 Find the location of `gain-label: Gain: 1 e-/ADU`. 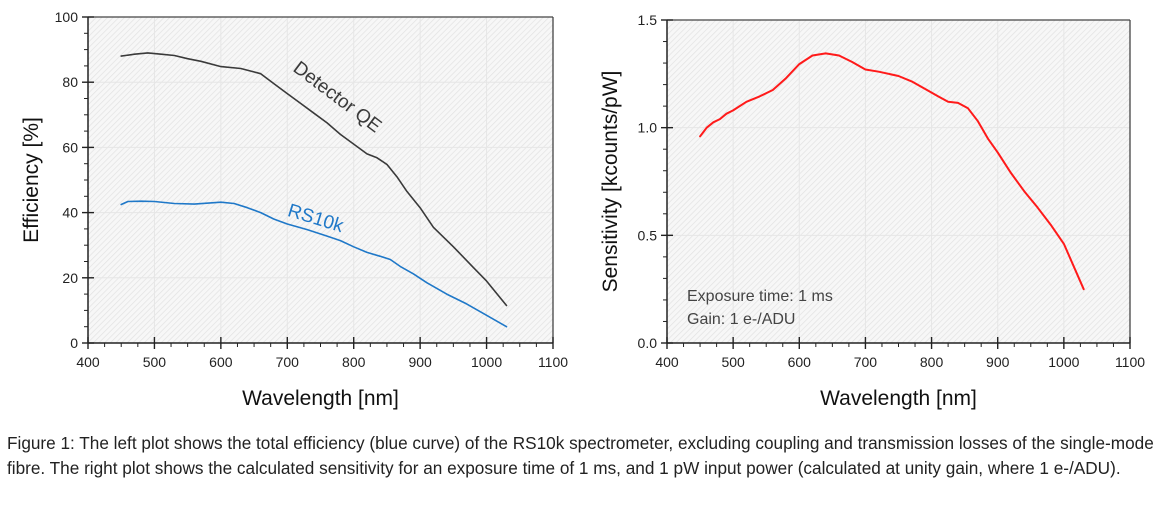

gain-label: Gain: 1 e-/ADU is located at coordinates (741, 319).